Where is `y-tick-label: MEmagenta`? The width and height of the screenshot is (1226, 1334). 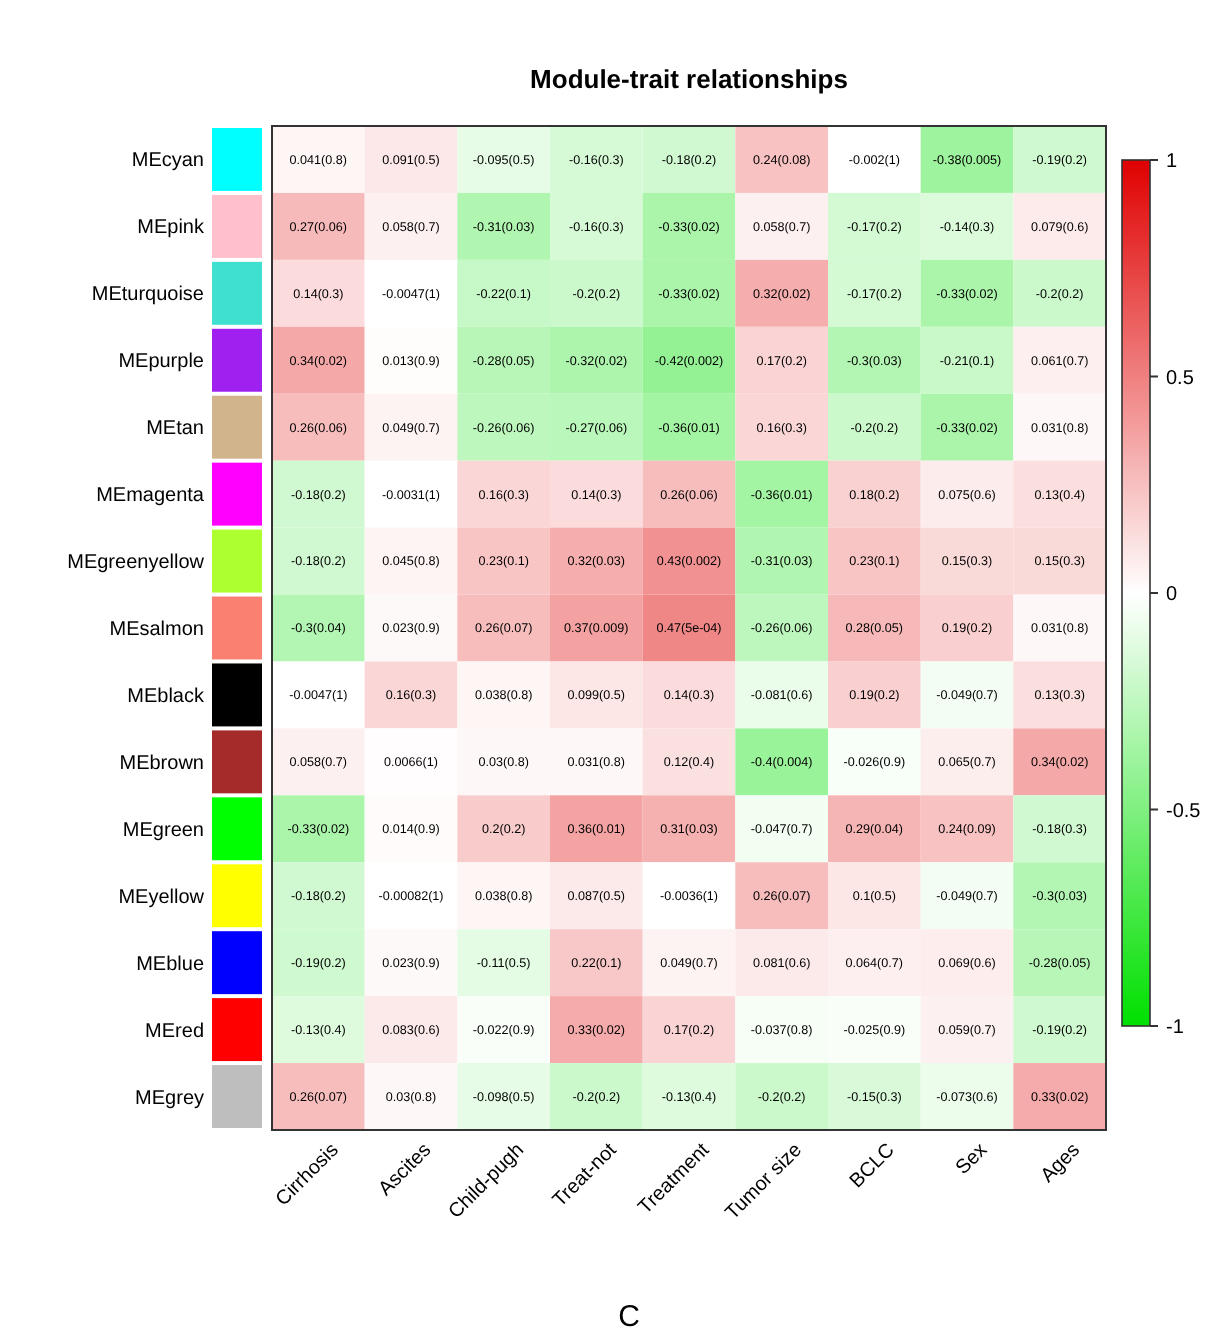
y-tick-label: MEmagenta is located at coordinates (150, 496).